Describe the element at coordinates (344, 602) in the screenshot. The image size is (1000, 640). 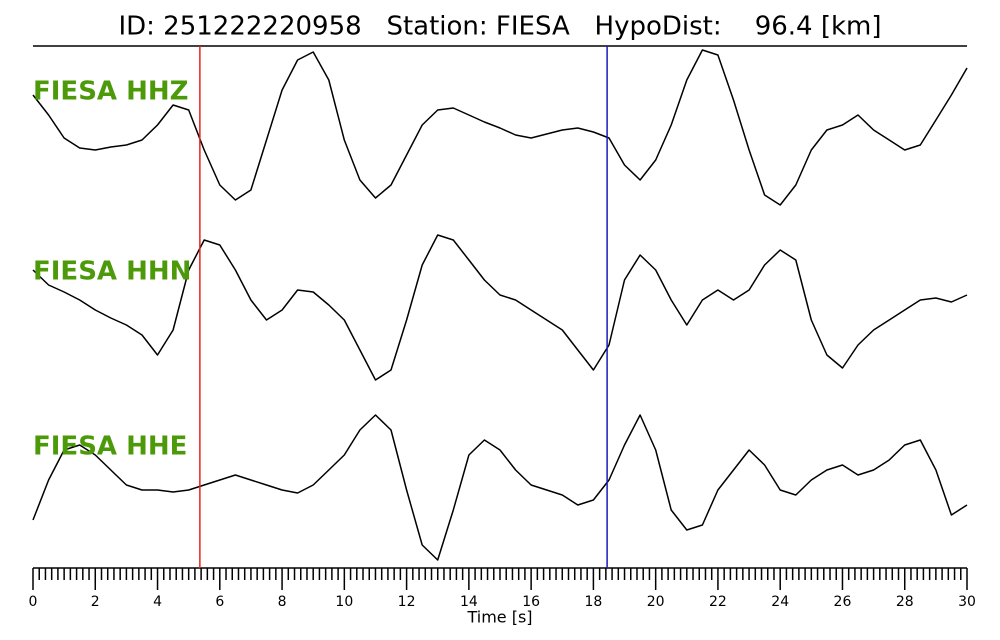
I see `x-tick-label: 10` at that location.